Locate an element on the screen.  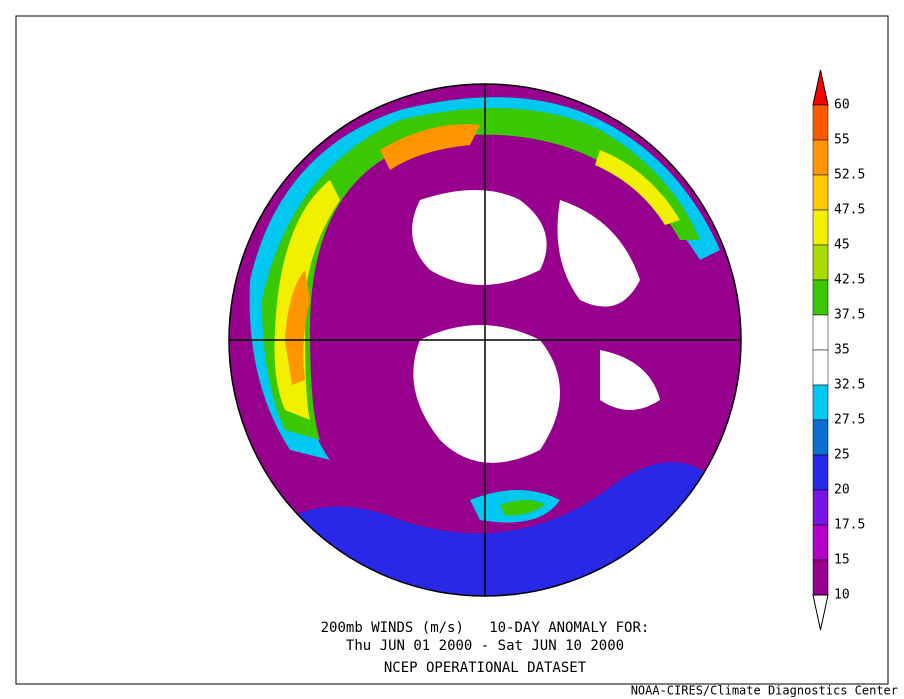
colorbar-label: 27.5 is located at coordinates (849, 420).